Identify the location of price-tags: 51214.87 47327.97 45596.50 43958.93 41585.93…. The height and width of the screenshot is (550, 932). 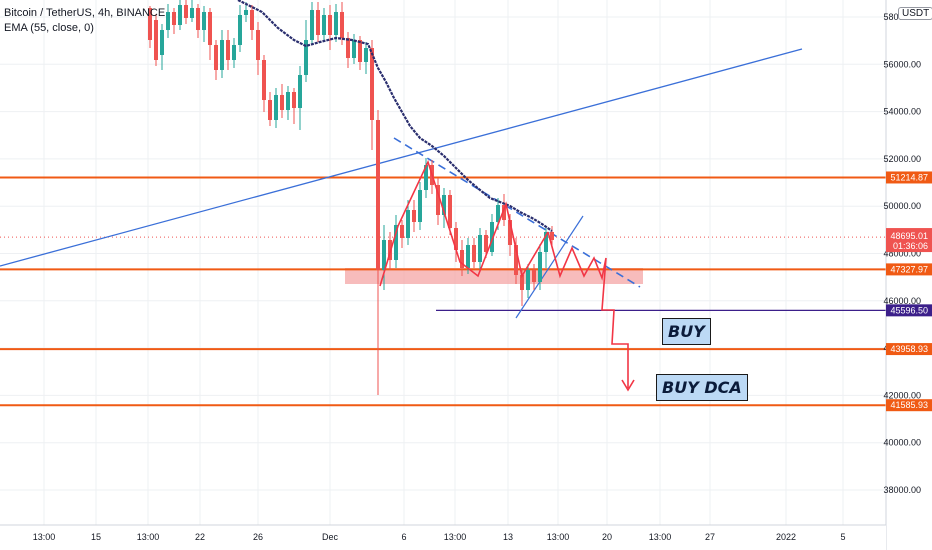
(909, 291).